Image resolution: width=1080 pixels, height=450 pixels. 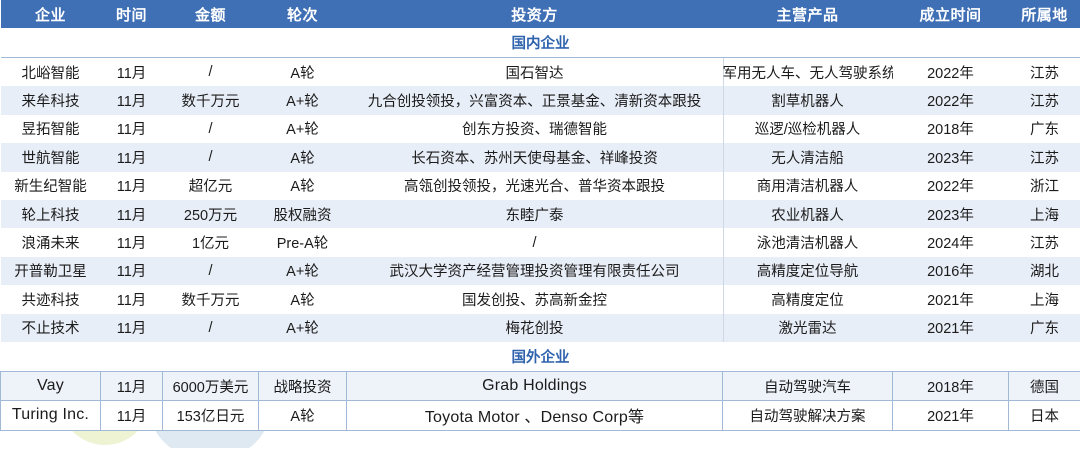 I want to click on section-header-row-domestic: 国内企业, so click(x=540, y=43).